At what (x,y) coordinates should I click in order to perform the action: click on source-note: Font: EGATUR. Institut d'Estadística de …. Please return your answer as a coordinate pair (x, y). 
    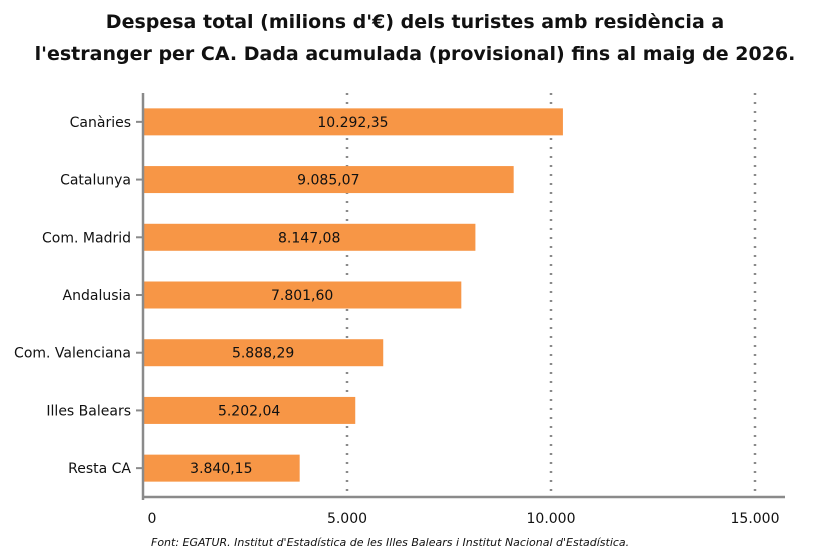
    Looking at the image, I should click on (390, 542).